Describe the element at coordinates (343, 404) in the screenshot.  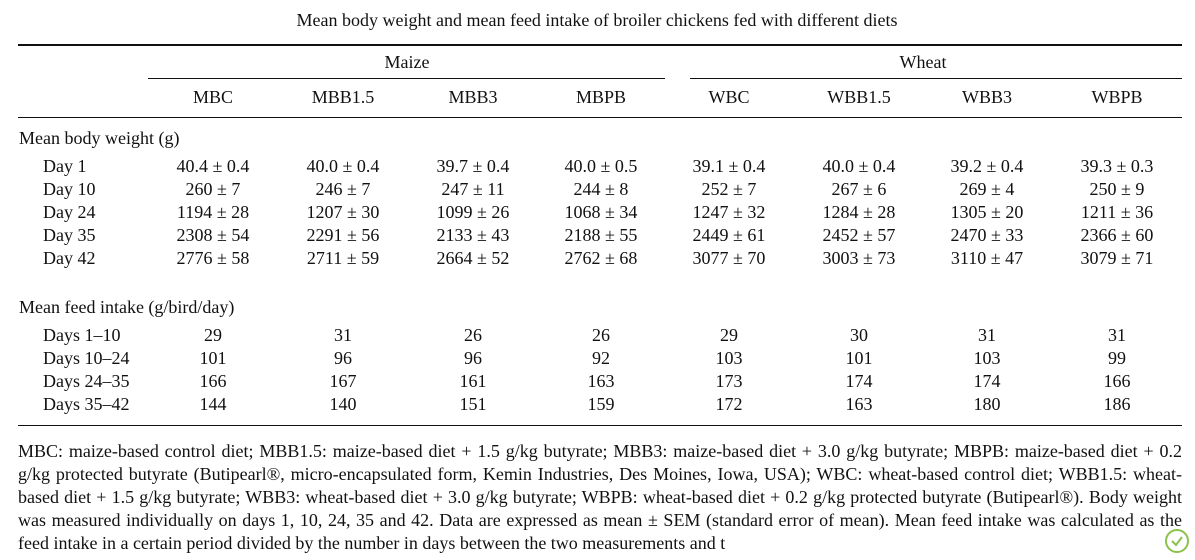
I see `cell: 140` at that location.